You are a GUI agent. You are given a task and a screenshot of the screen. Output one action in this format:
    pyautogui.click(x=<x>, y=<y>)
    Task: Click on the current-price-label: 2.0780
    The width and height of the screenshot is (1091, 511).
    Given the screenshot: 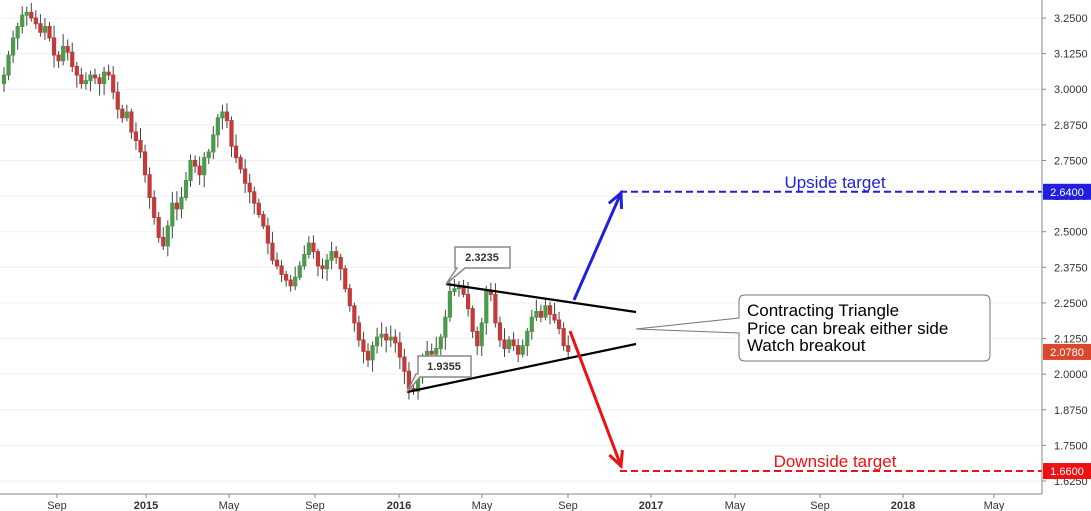 What is the action you would take?
    pyautogui.click(x=1067, y=353)
    